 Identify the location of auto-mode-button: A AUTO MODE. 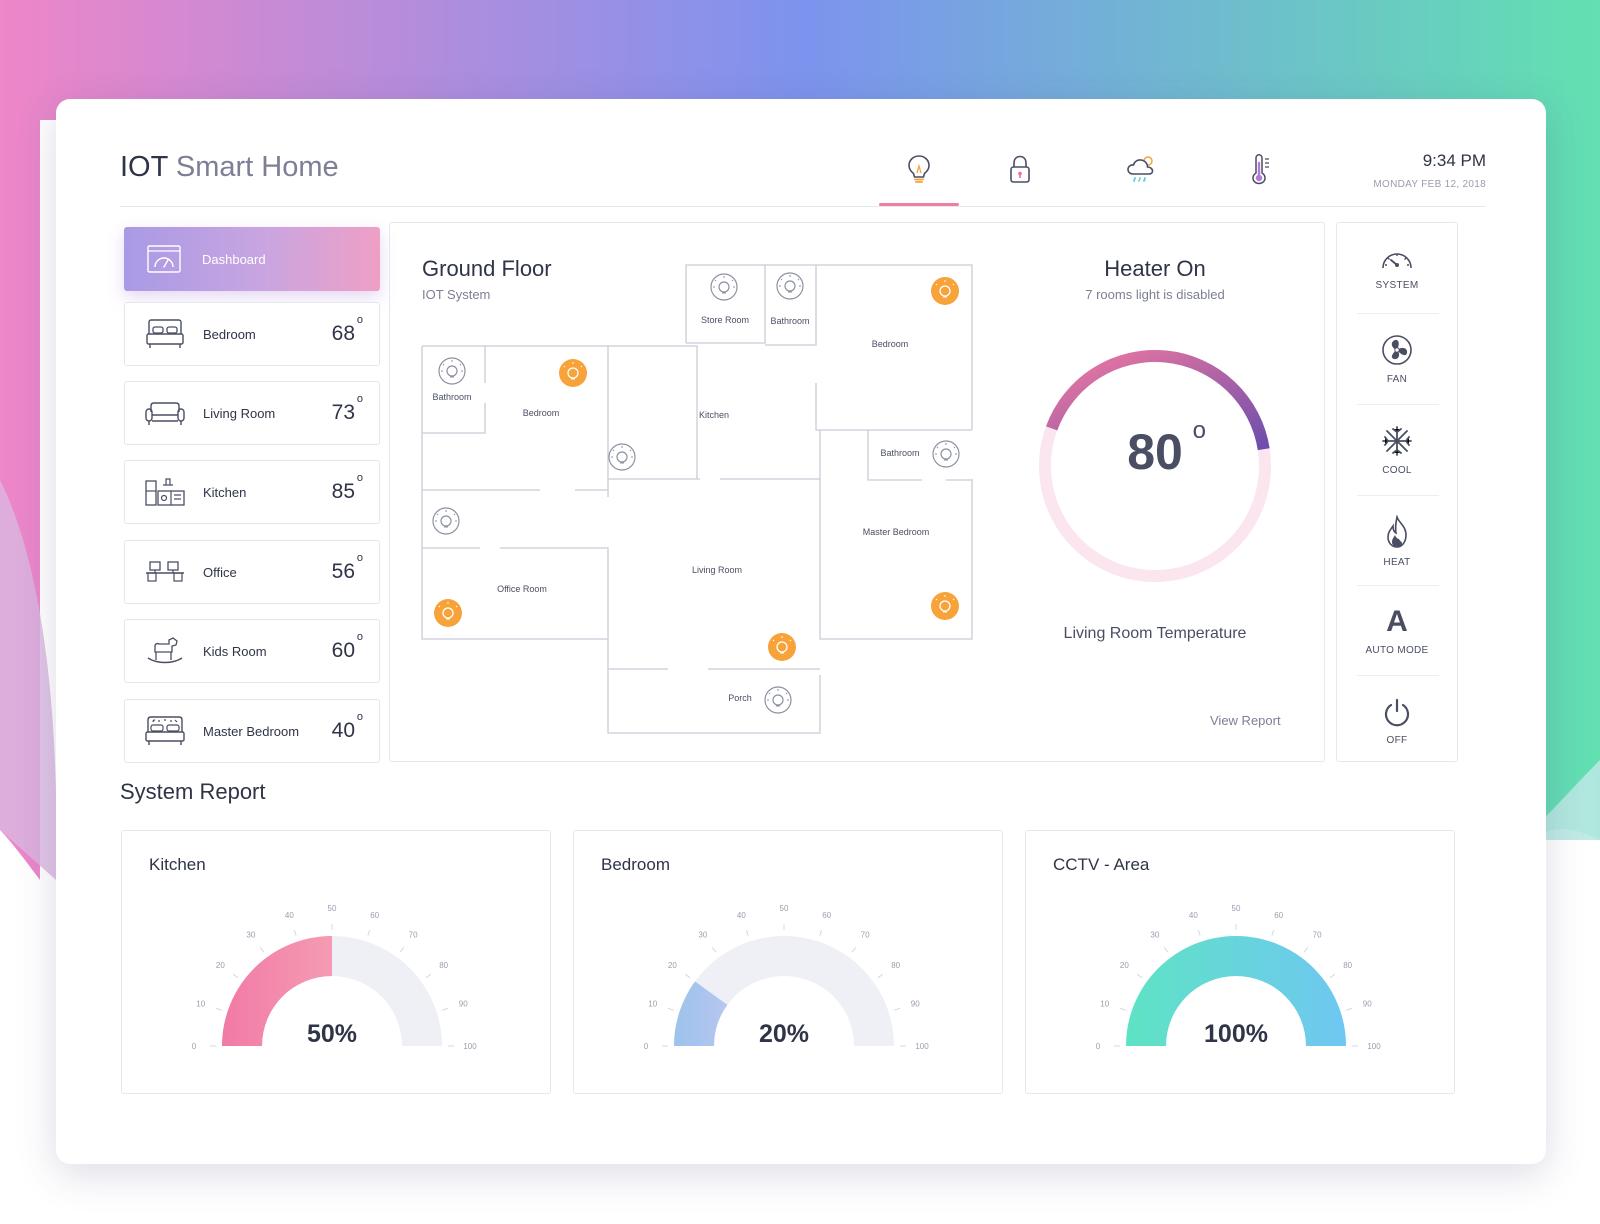
(1397, 631).